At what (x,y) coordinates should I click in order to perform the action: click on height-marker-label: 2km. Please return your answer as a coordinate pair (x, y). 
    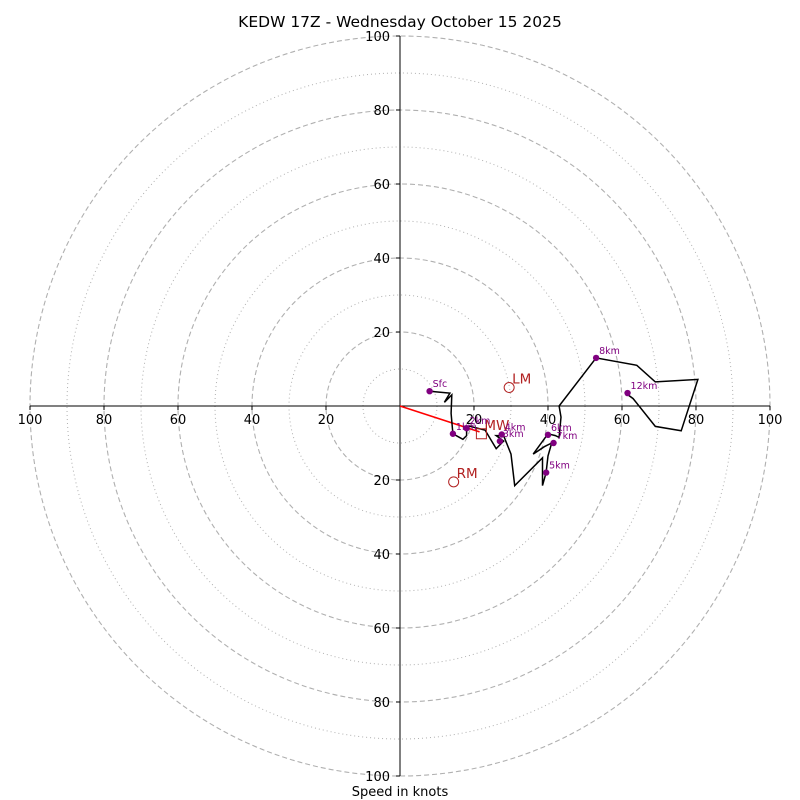
    Looking at the image, I should click on (480, 421).